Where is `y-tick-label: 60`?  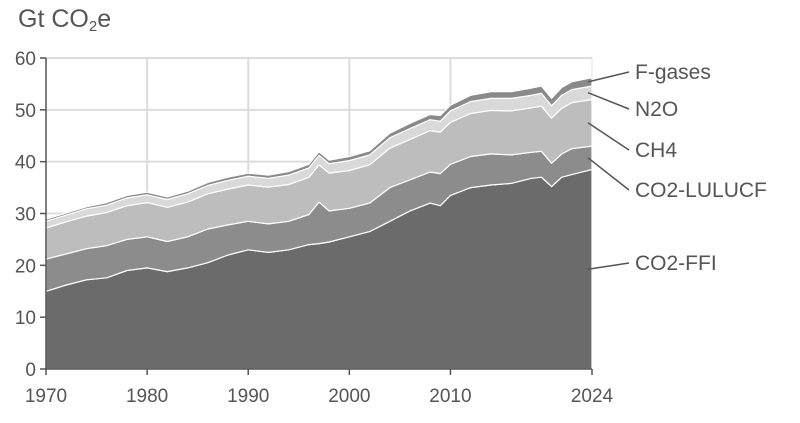 y-tick-label: 60 is located at coordinates (25, 59).